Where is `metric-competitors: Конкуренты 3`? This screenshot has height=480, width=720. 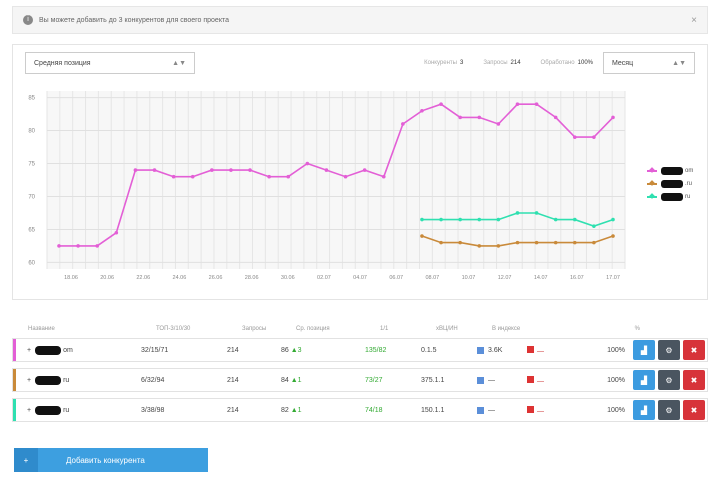
metric-competitors: Конкуренты 3 is located at coordinates (444, 63).